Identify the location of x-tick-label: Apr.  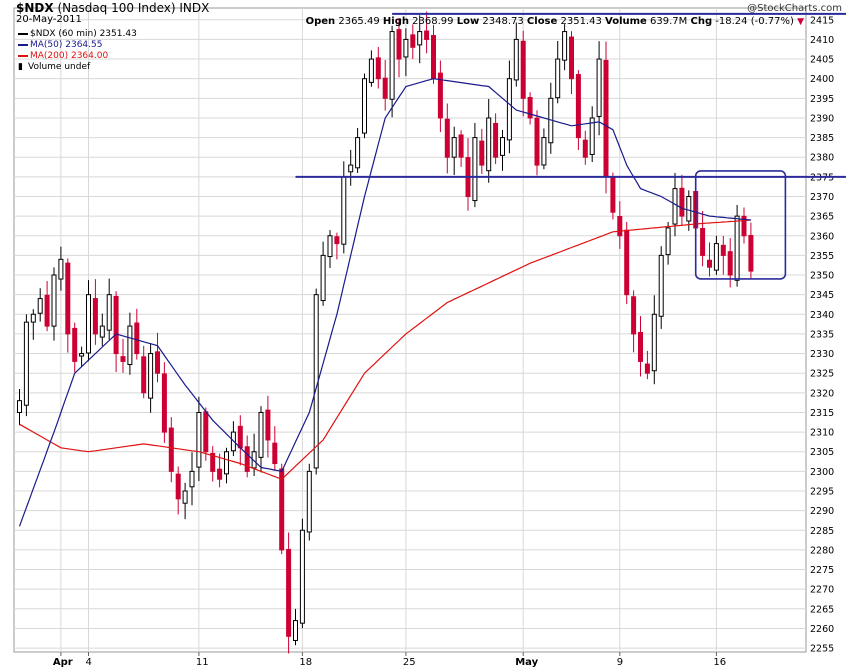
(63, 662).